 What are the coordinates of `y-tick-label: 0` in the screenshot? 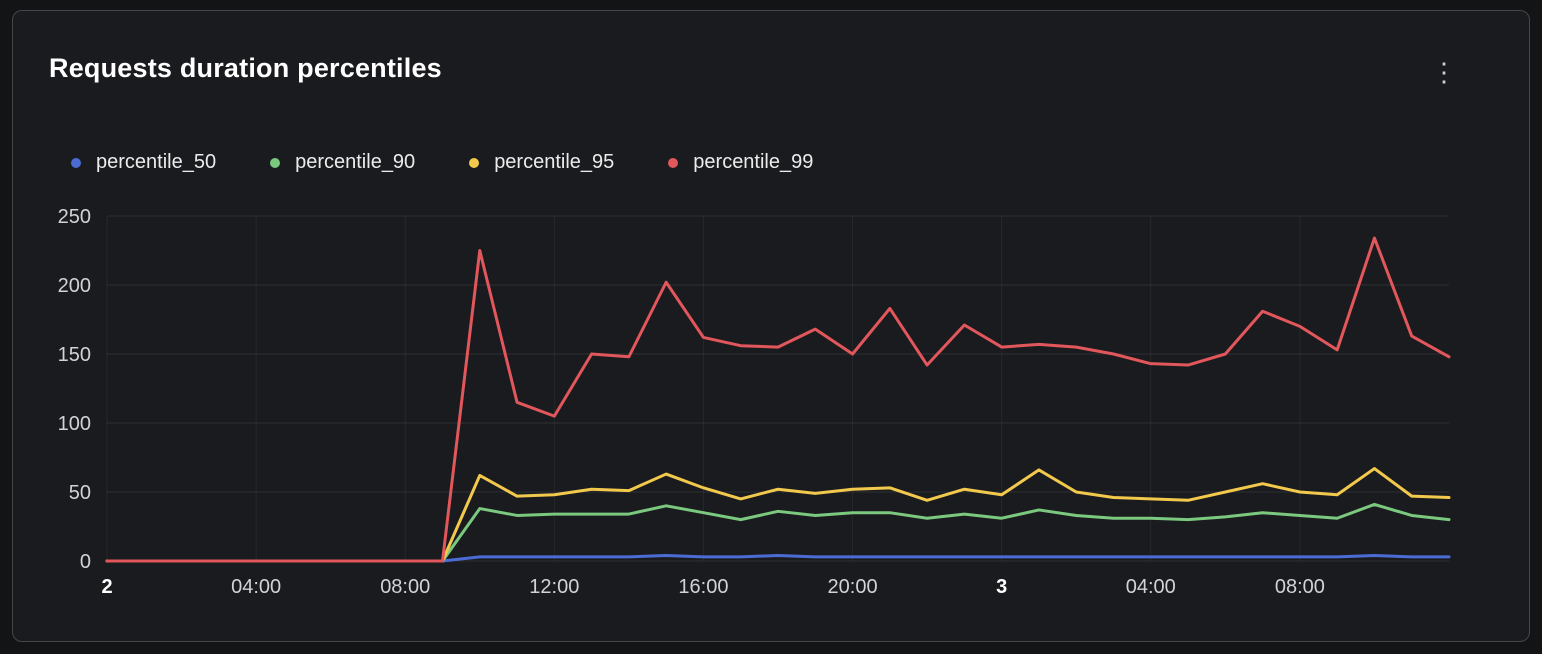 It's located at (85, 562).